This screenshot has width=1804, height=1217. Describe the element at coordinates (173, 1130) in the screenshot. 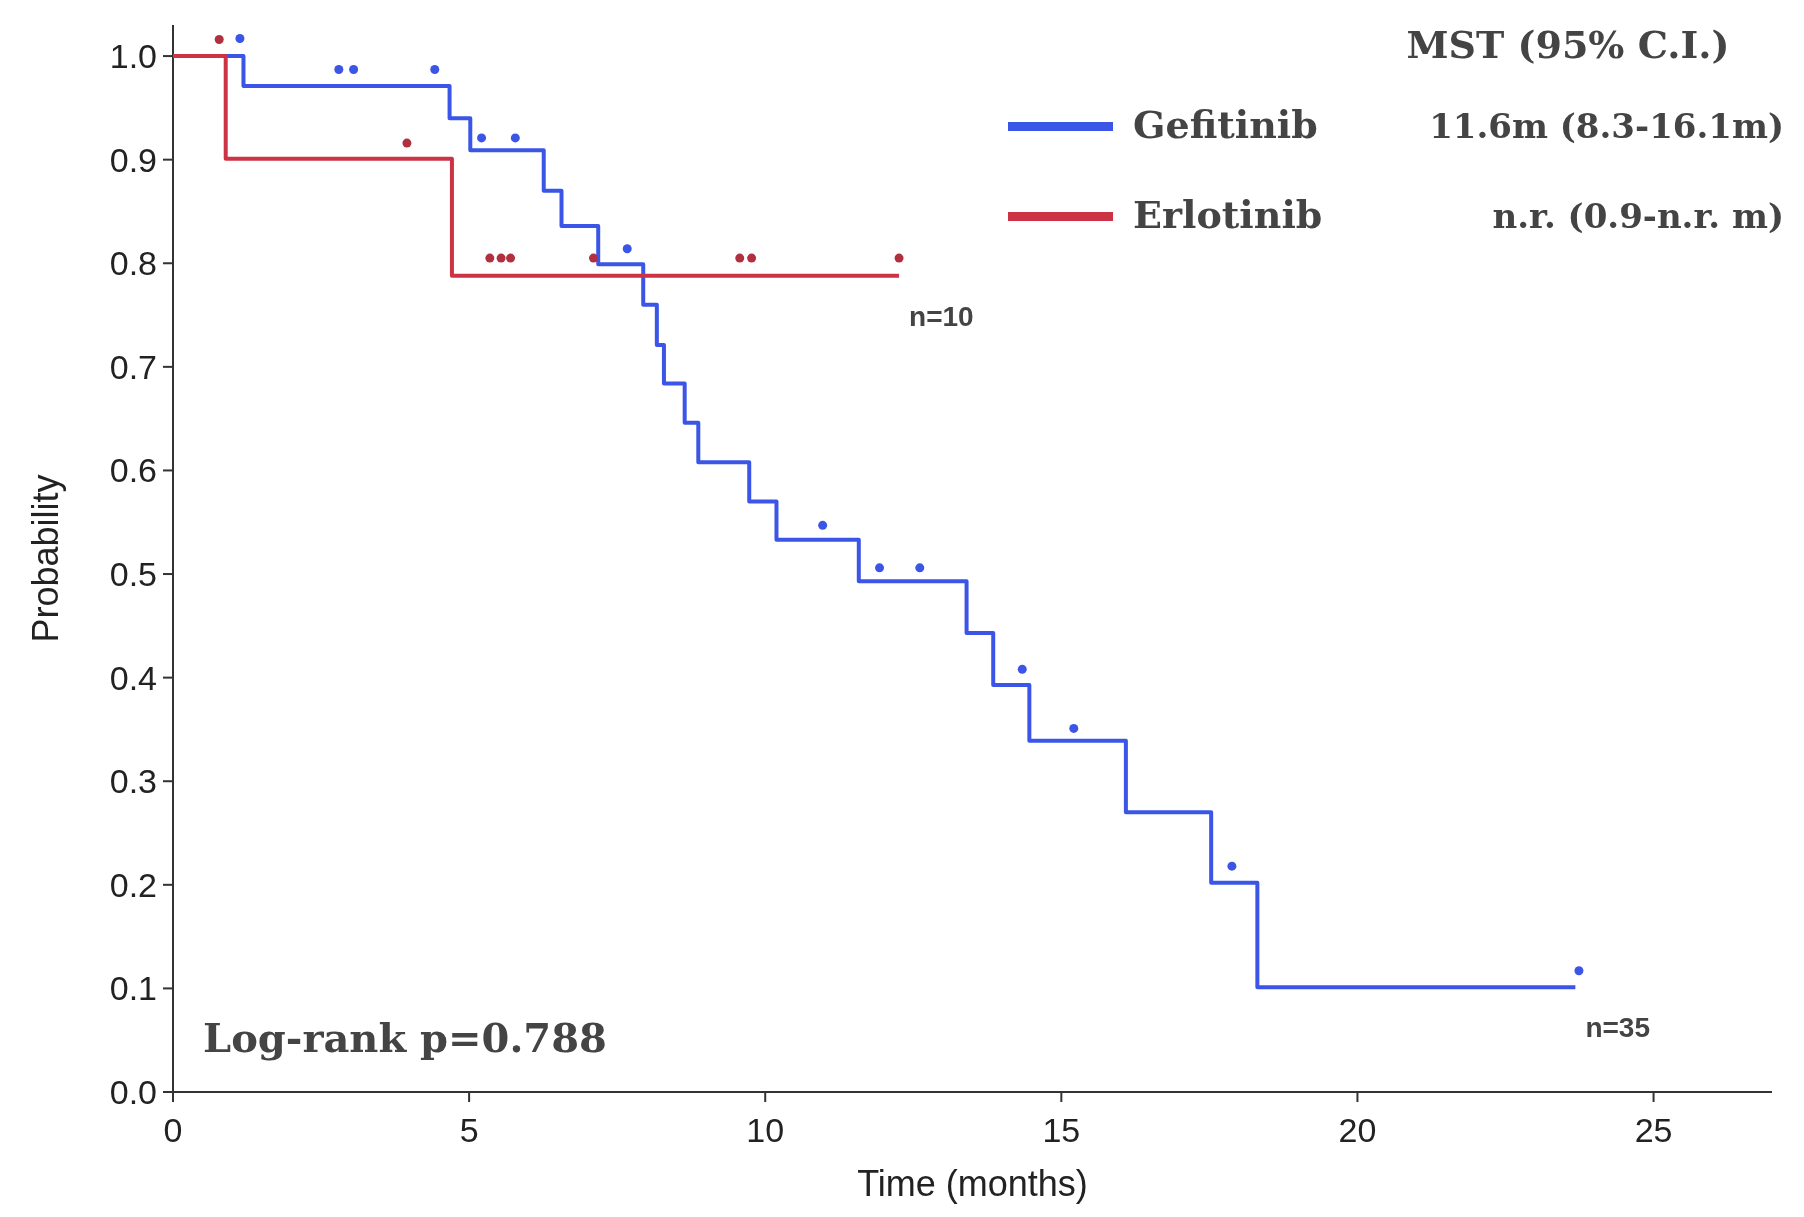

I see `x-tick-label: 0` at that location.